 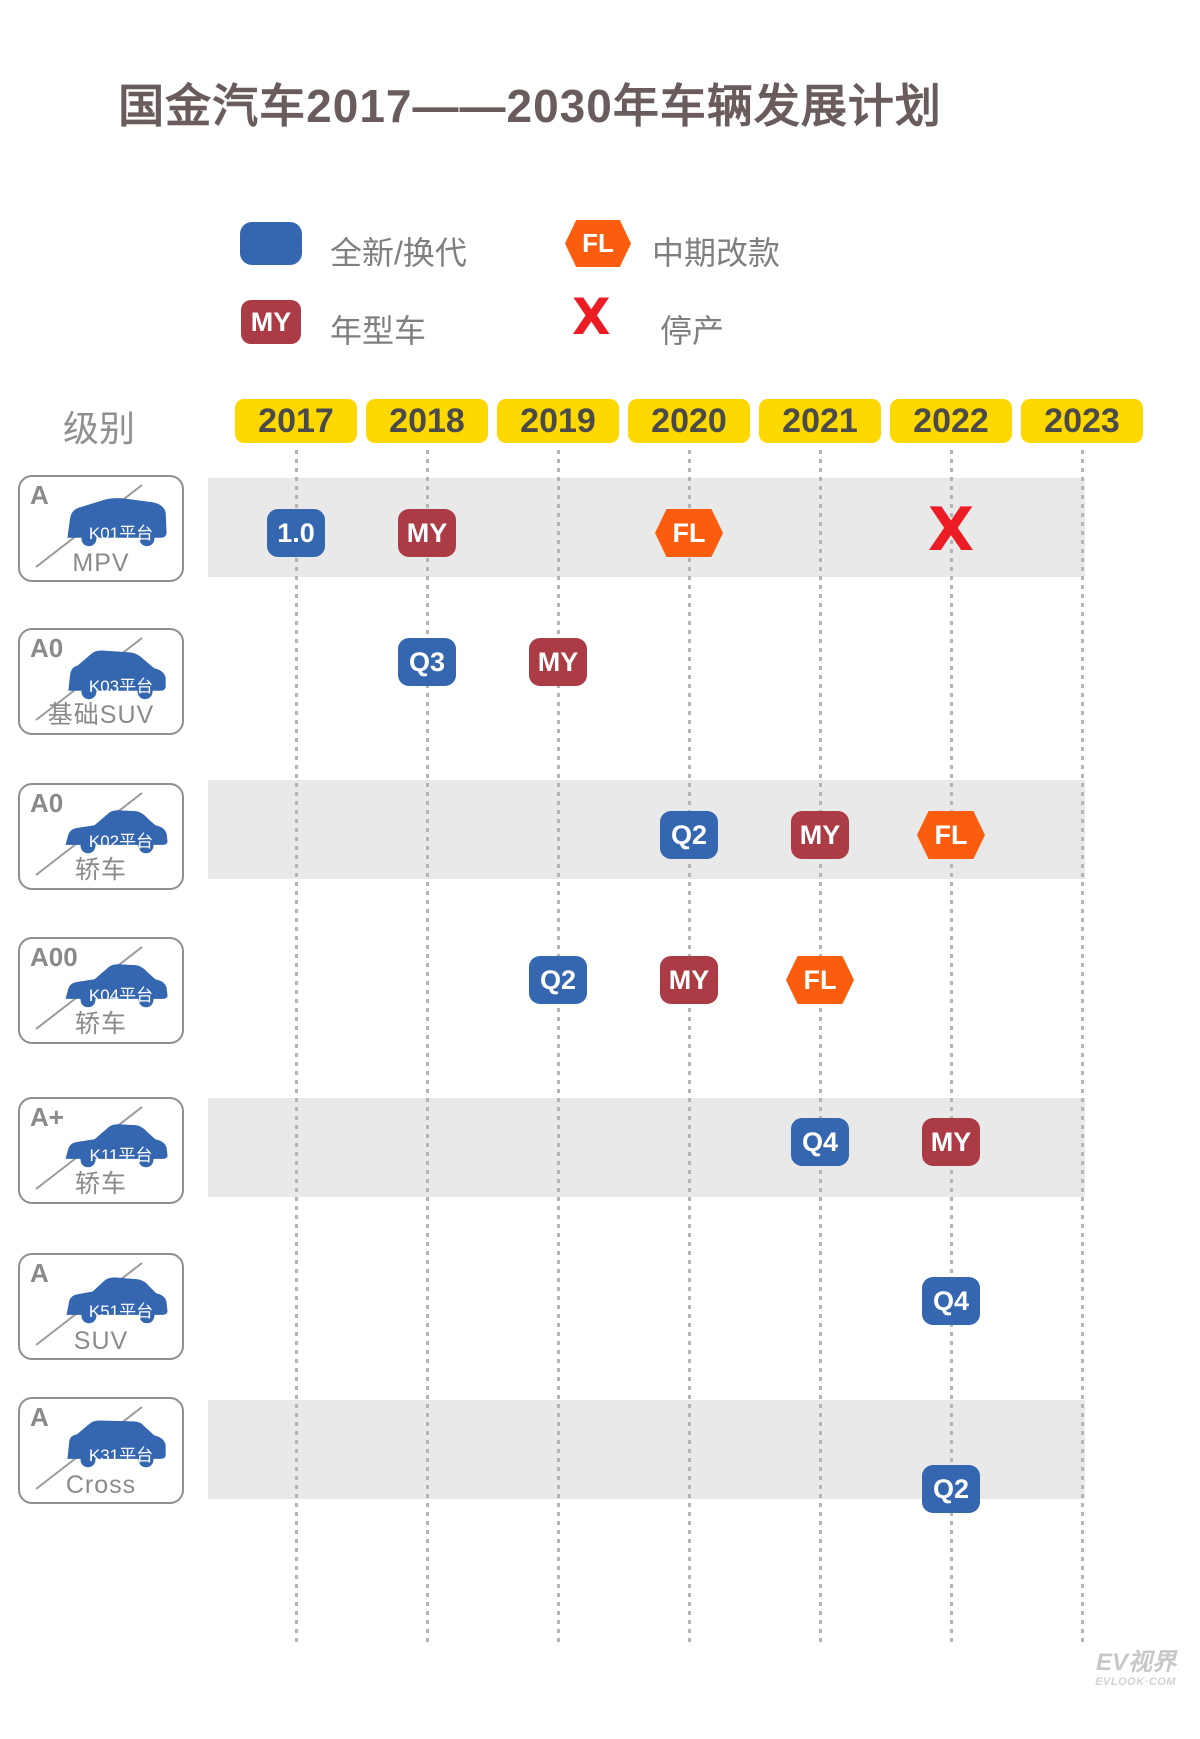 What do you see at coordinates (121, 533) in the screenshot?
I see `platform-label: K01平台` at bounding box center [121, 533].